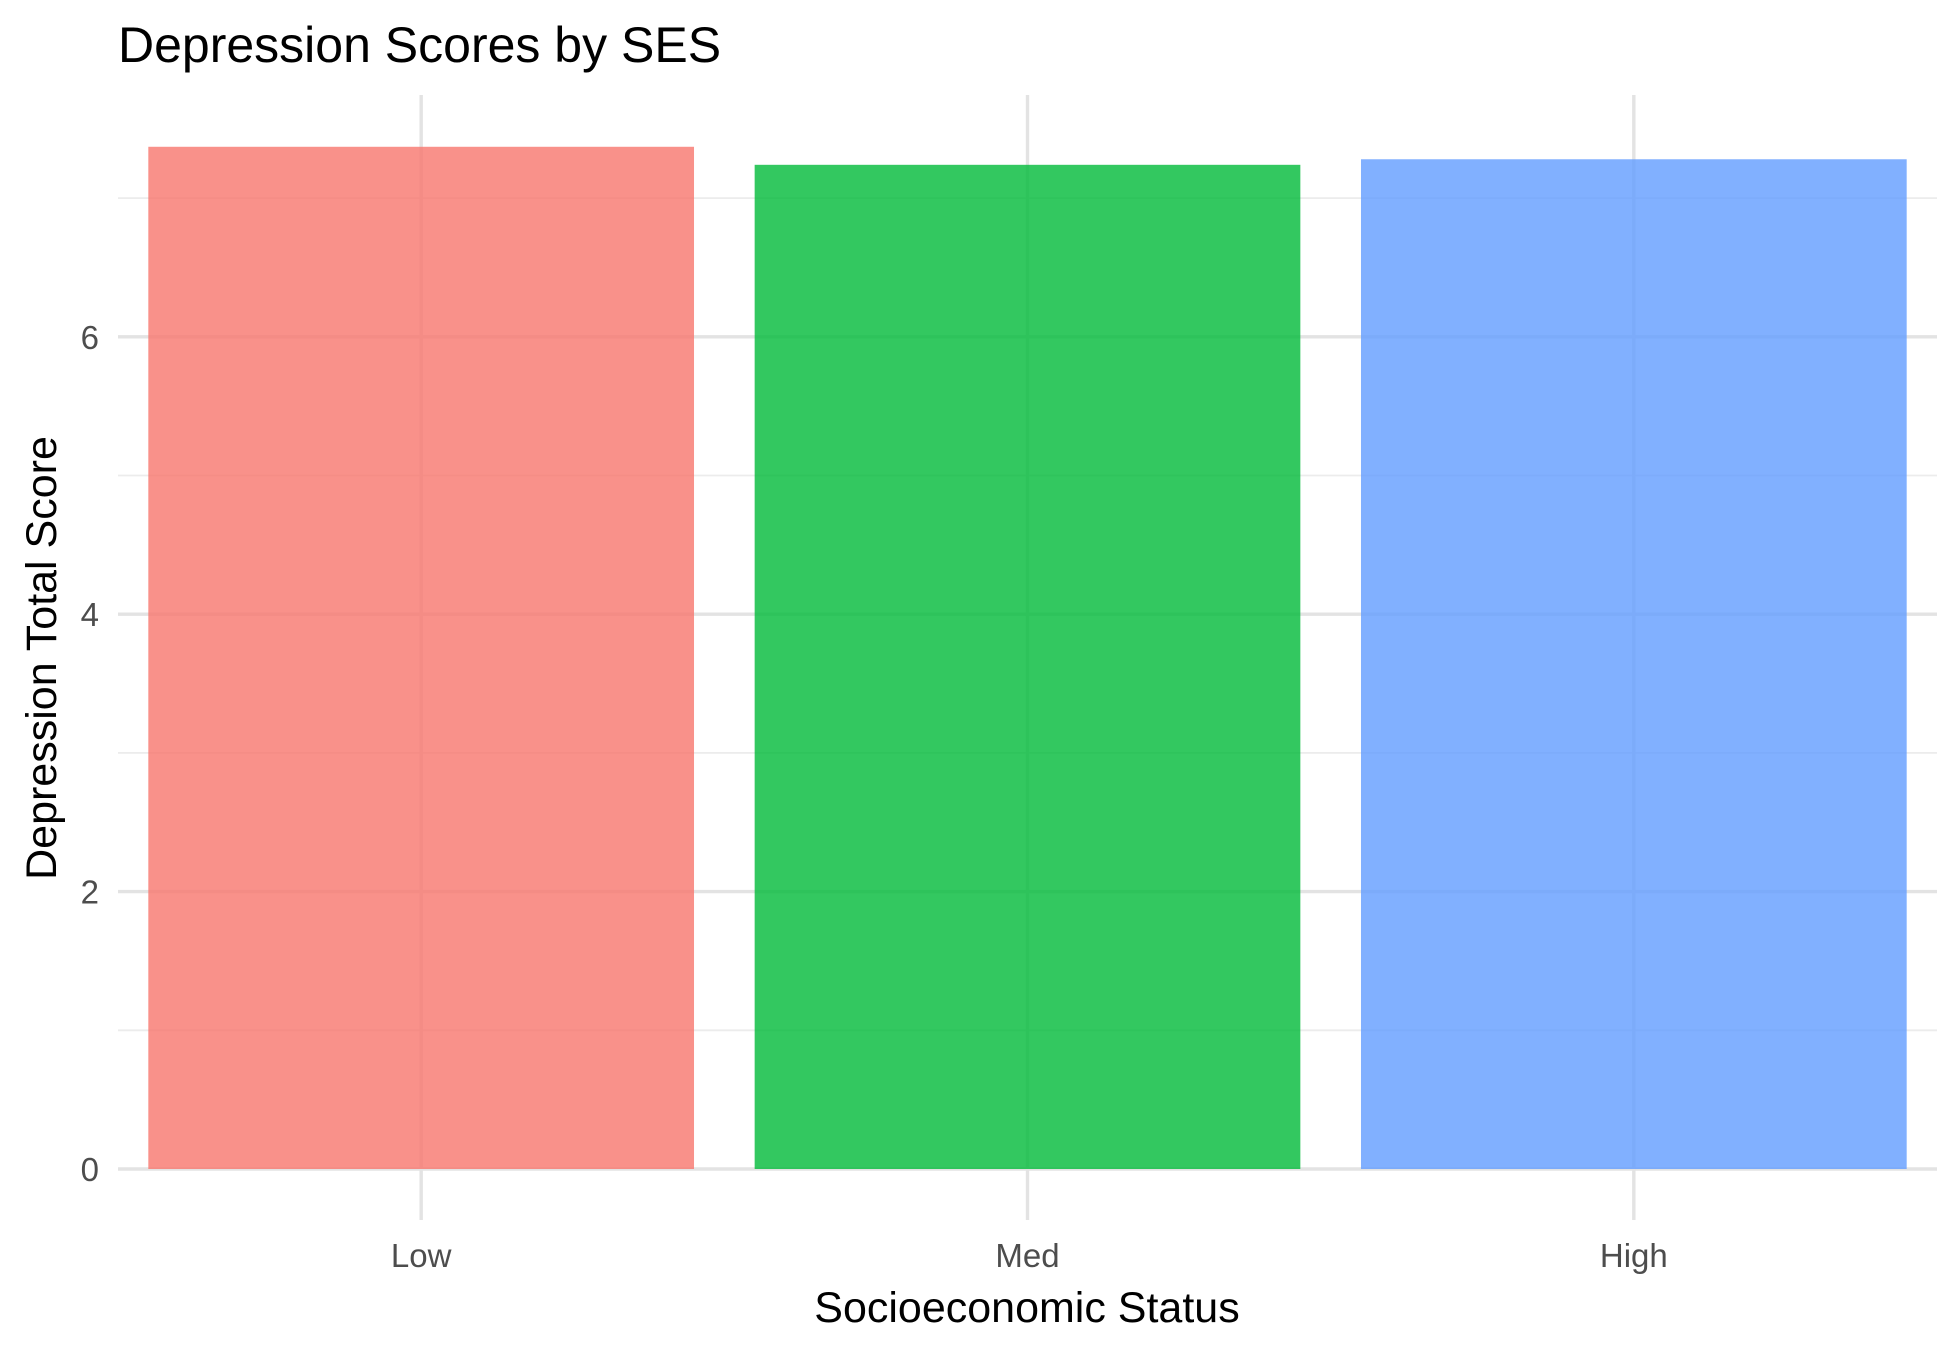 The image size is (1950, 1350). I want to click on x-tick-label: High, so click(1634, 1255).